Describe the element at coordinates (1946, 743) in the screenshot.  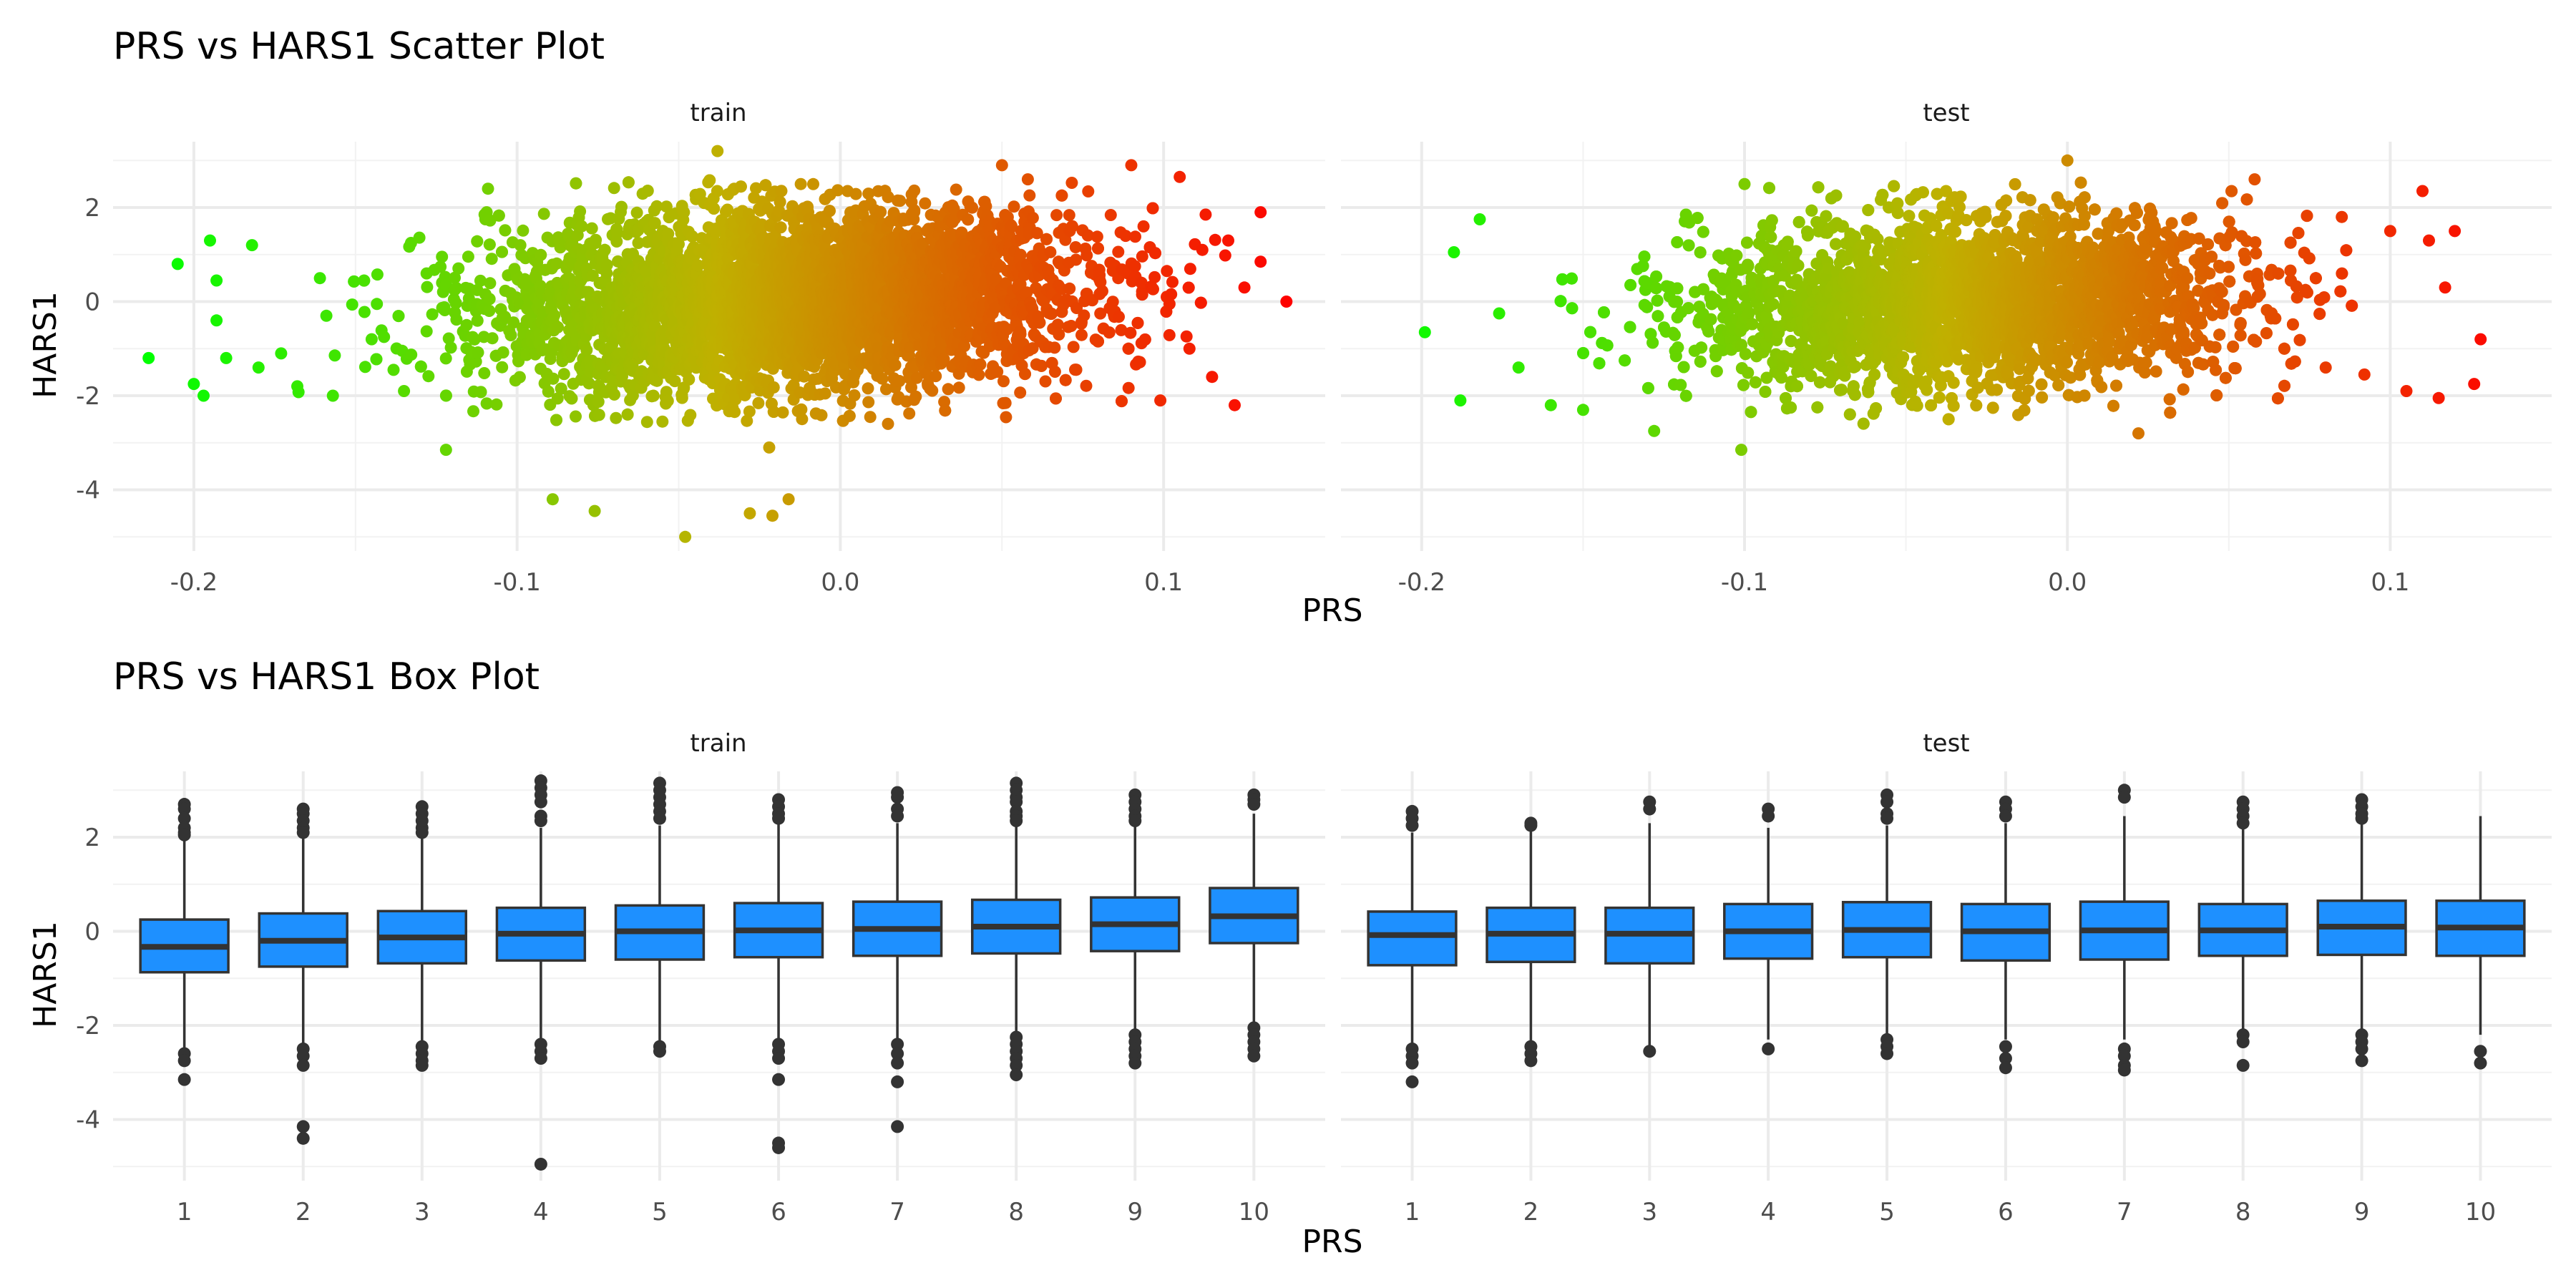
I see `box-strip-test: test` at that location.